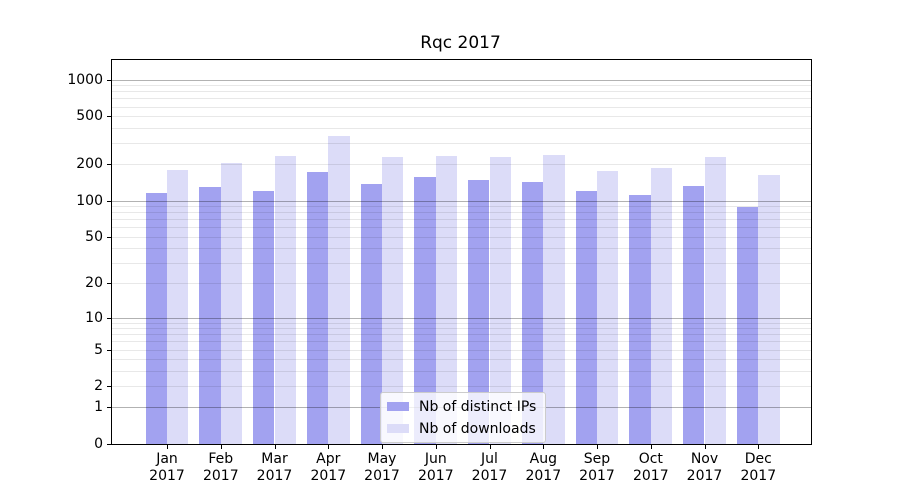 This screenshot has width=900, height=500. Describe the element at coordinates (597, 467) in the screenshot. I see `x-tick-label-sep: Sep 2017` at that location.